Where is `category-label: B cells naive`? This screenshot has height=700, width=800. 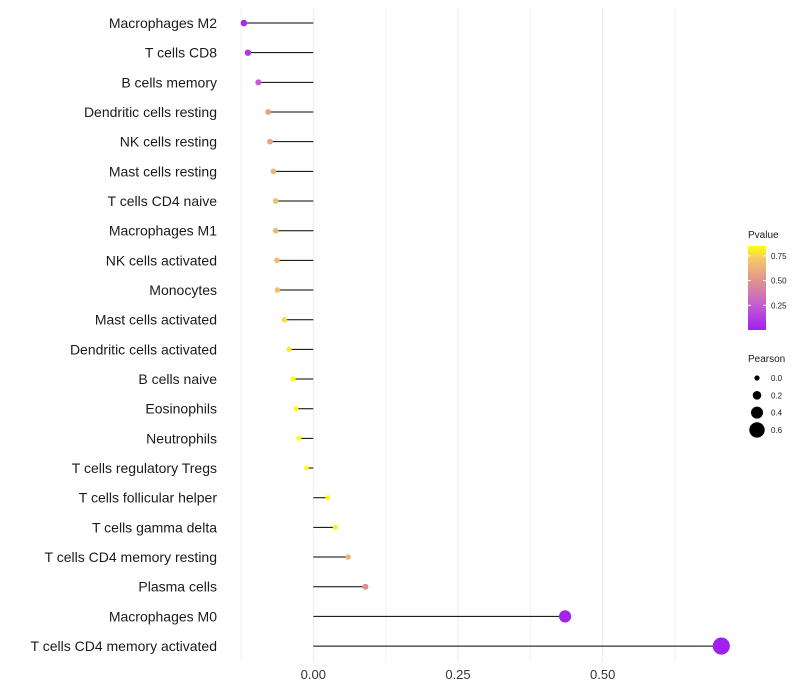
category-label: B cells naive is located at coordinates (177, 379).